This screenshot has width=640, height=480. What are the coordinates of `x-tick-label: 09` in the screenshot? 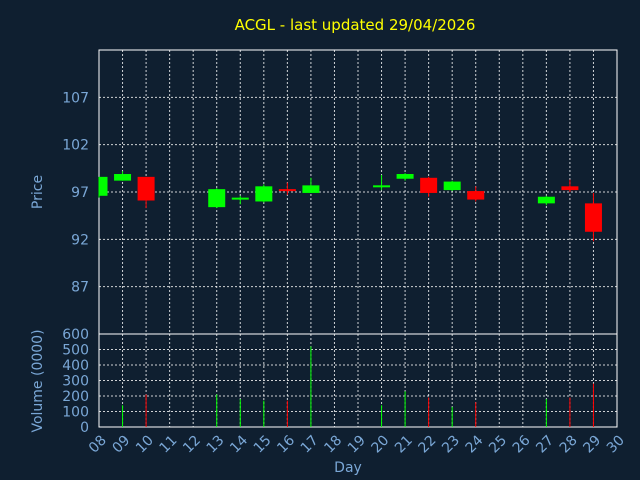 It's located at (121, 445).